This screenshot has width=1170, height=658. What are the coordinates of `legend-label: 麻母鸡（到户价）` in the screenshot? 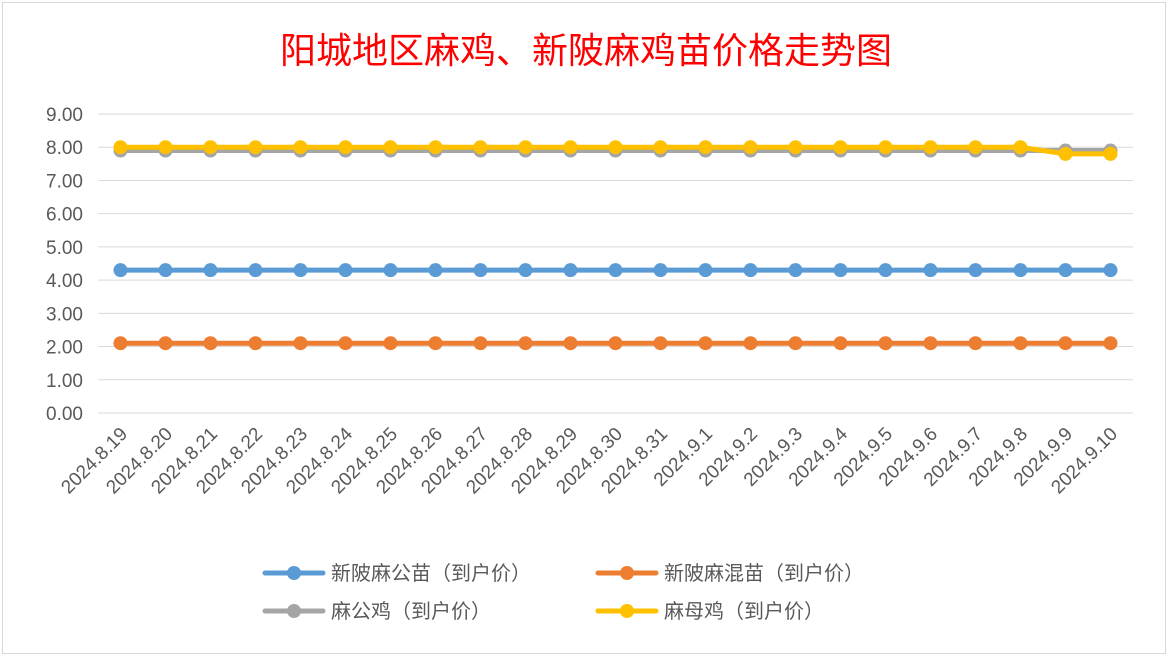 It's located at (744, 611).